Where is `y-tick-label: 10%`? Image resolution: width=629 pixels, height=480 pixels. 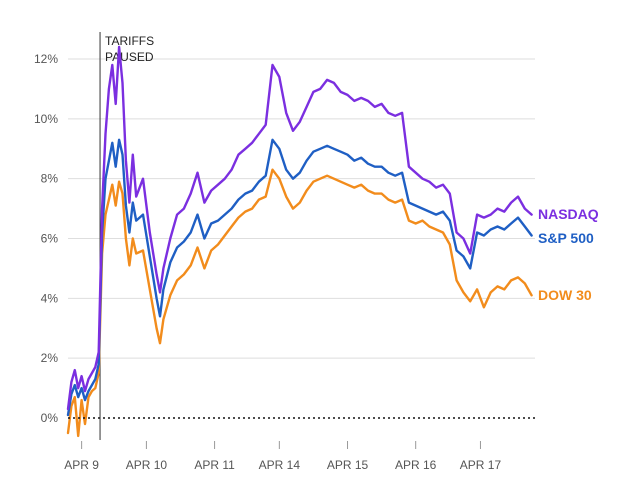 y-tick-label: 10% is located at coordinates (46, 119).